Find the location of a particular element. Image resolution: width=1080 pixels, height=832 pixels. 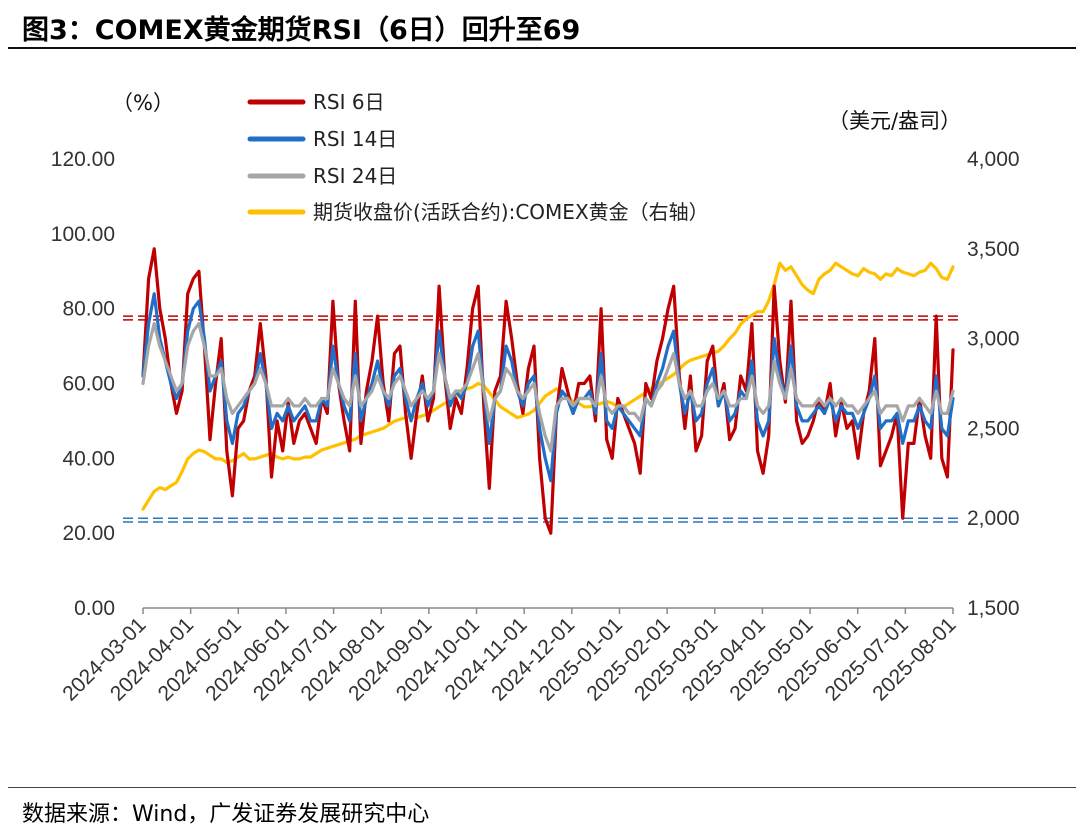

left-axis-tick-label: 60.00 is located at coordinates (88, 384).